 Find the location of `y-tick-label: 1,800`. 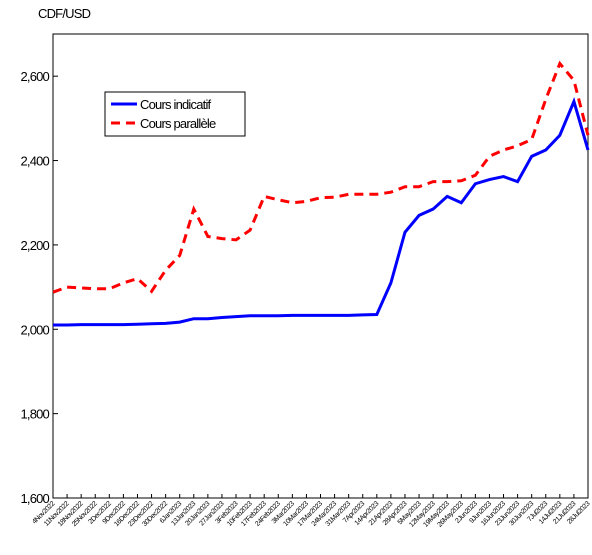

y-tick-label: 1,800 is located at coordinates (34, 414).